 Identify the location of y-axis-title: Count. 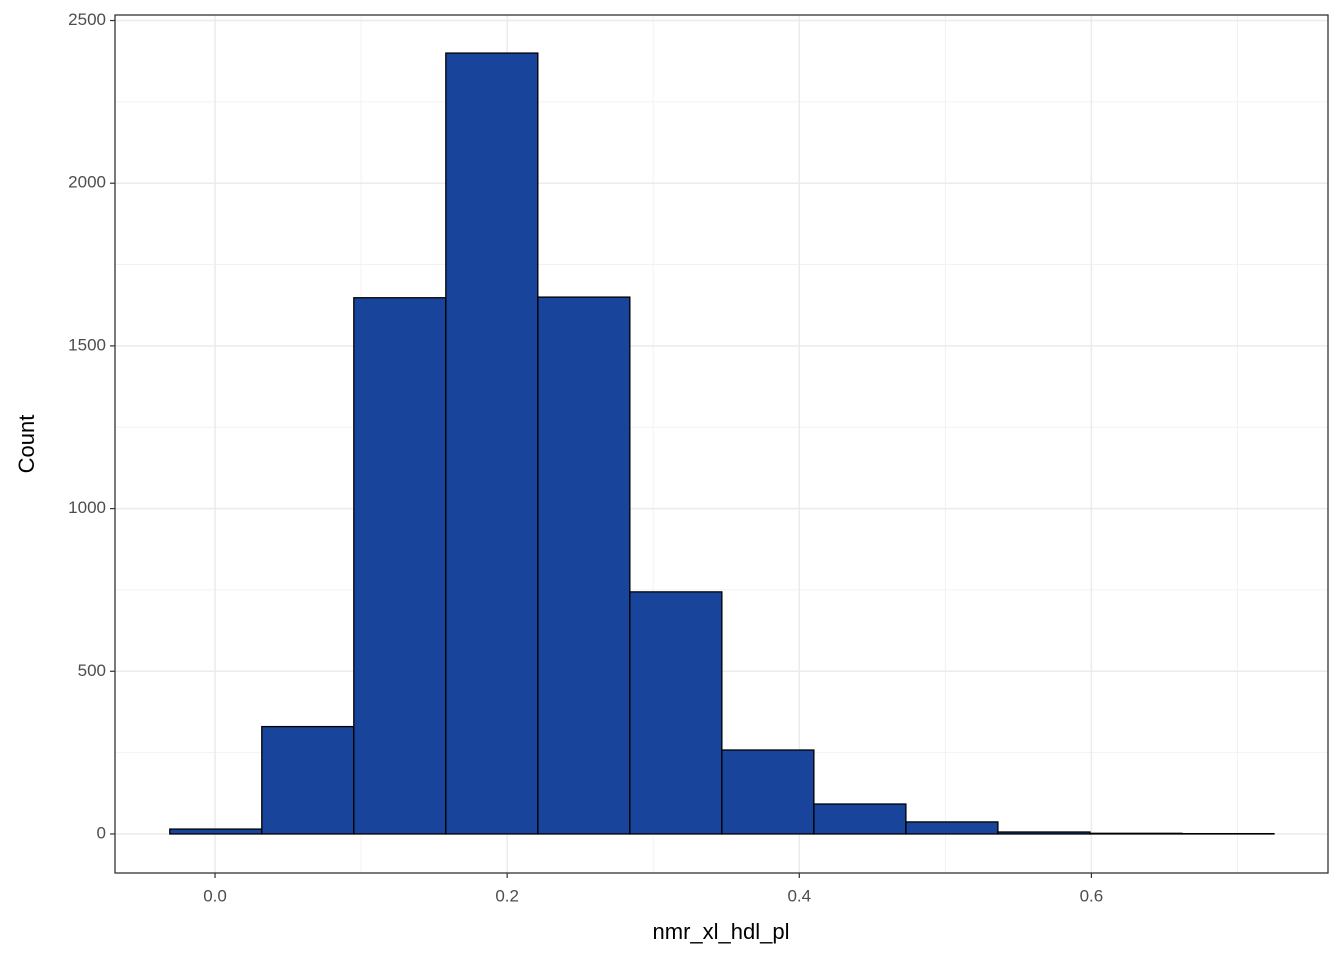
(26, 444).